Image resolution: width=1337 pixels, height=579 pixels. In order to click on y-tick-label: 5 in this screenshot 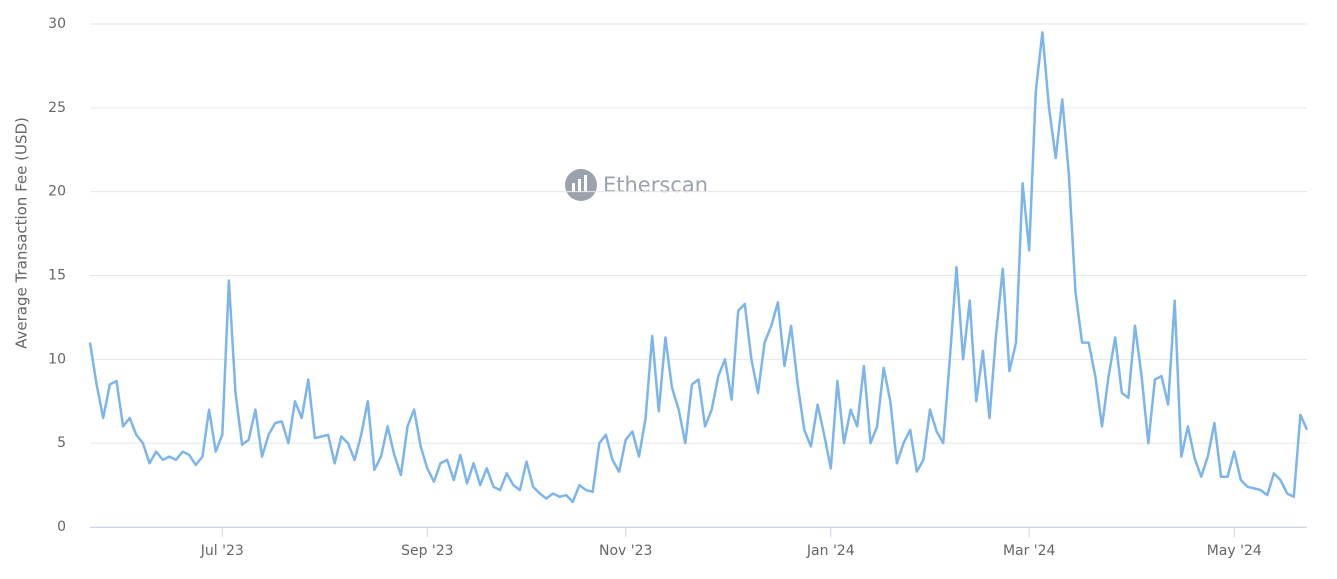, I will do `click(61, 443)`.